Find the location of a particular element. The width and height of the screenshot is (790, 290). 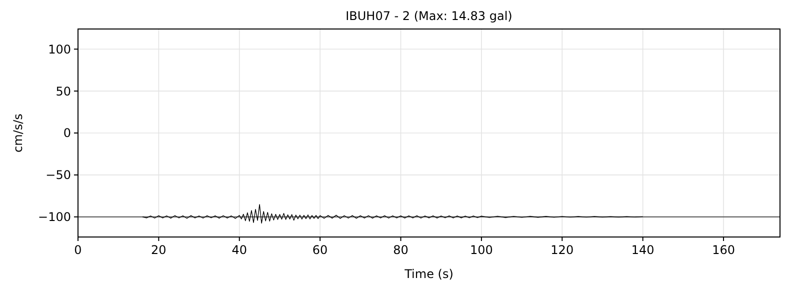

x-axis-title: Time (s) is located at coordinates (429, 274).